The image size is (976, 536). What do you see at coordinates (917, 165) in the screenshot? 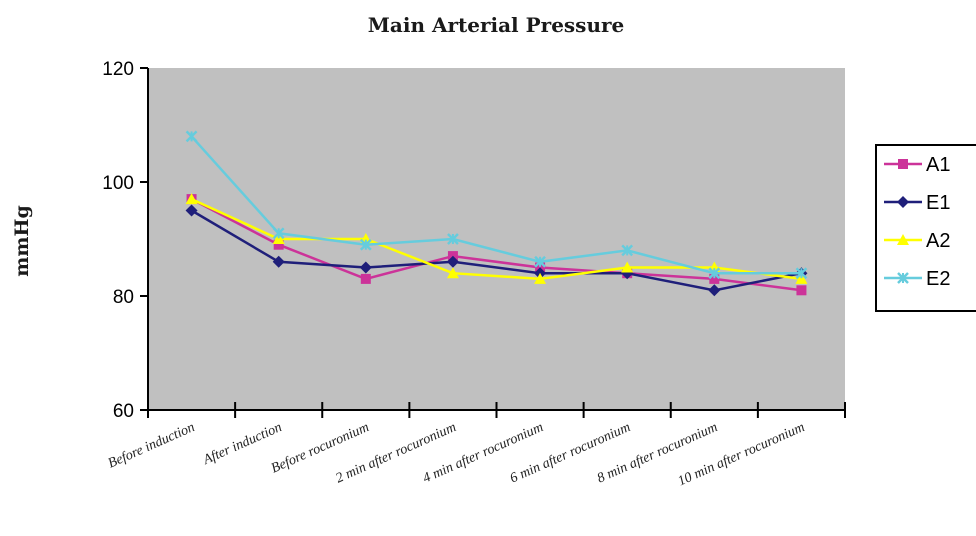
I see `legend-item-A1: A1` at bounding box center [917, 165].